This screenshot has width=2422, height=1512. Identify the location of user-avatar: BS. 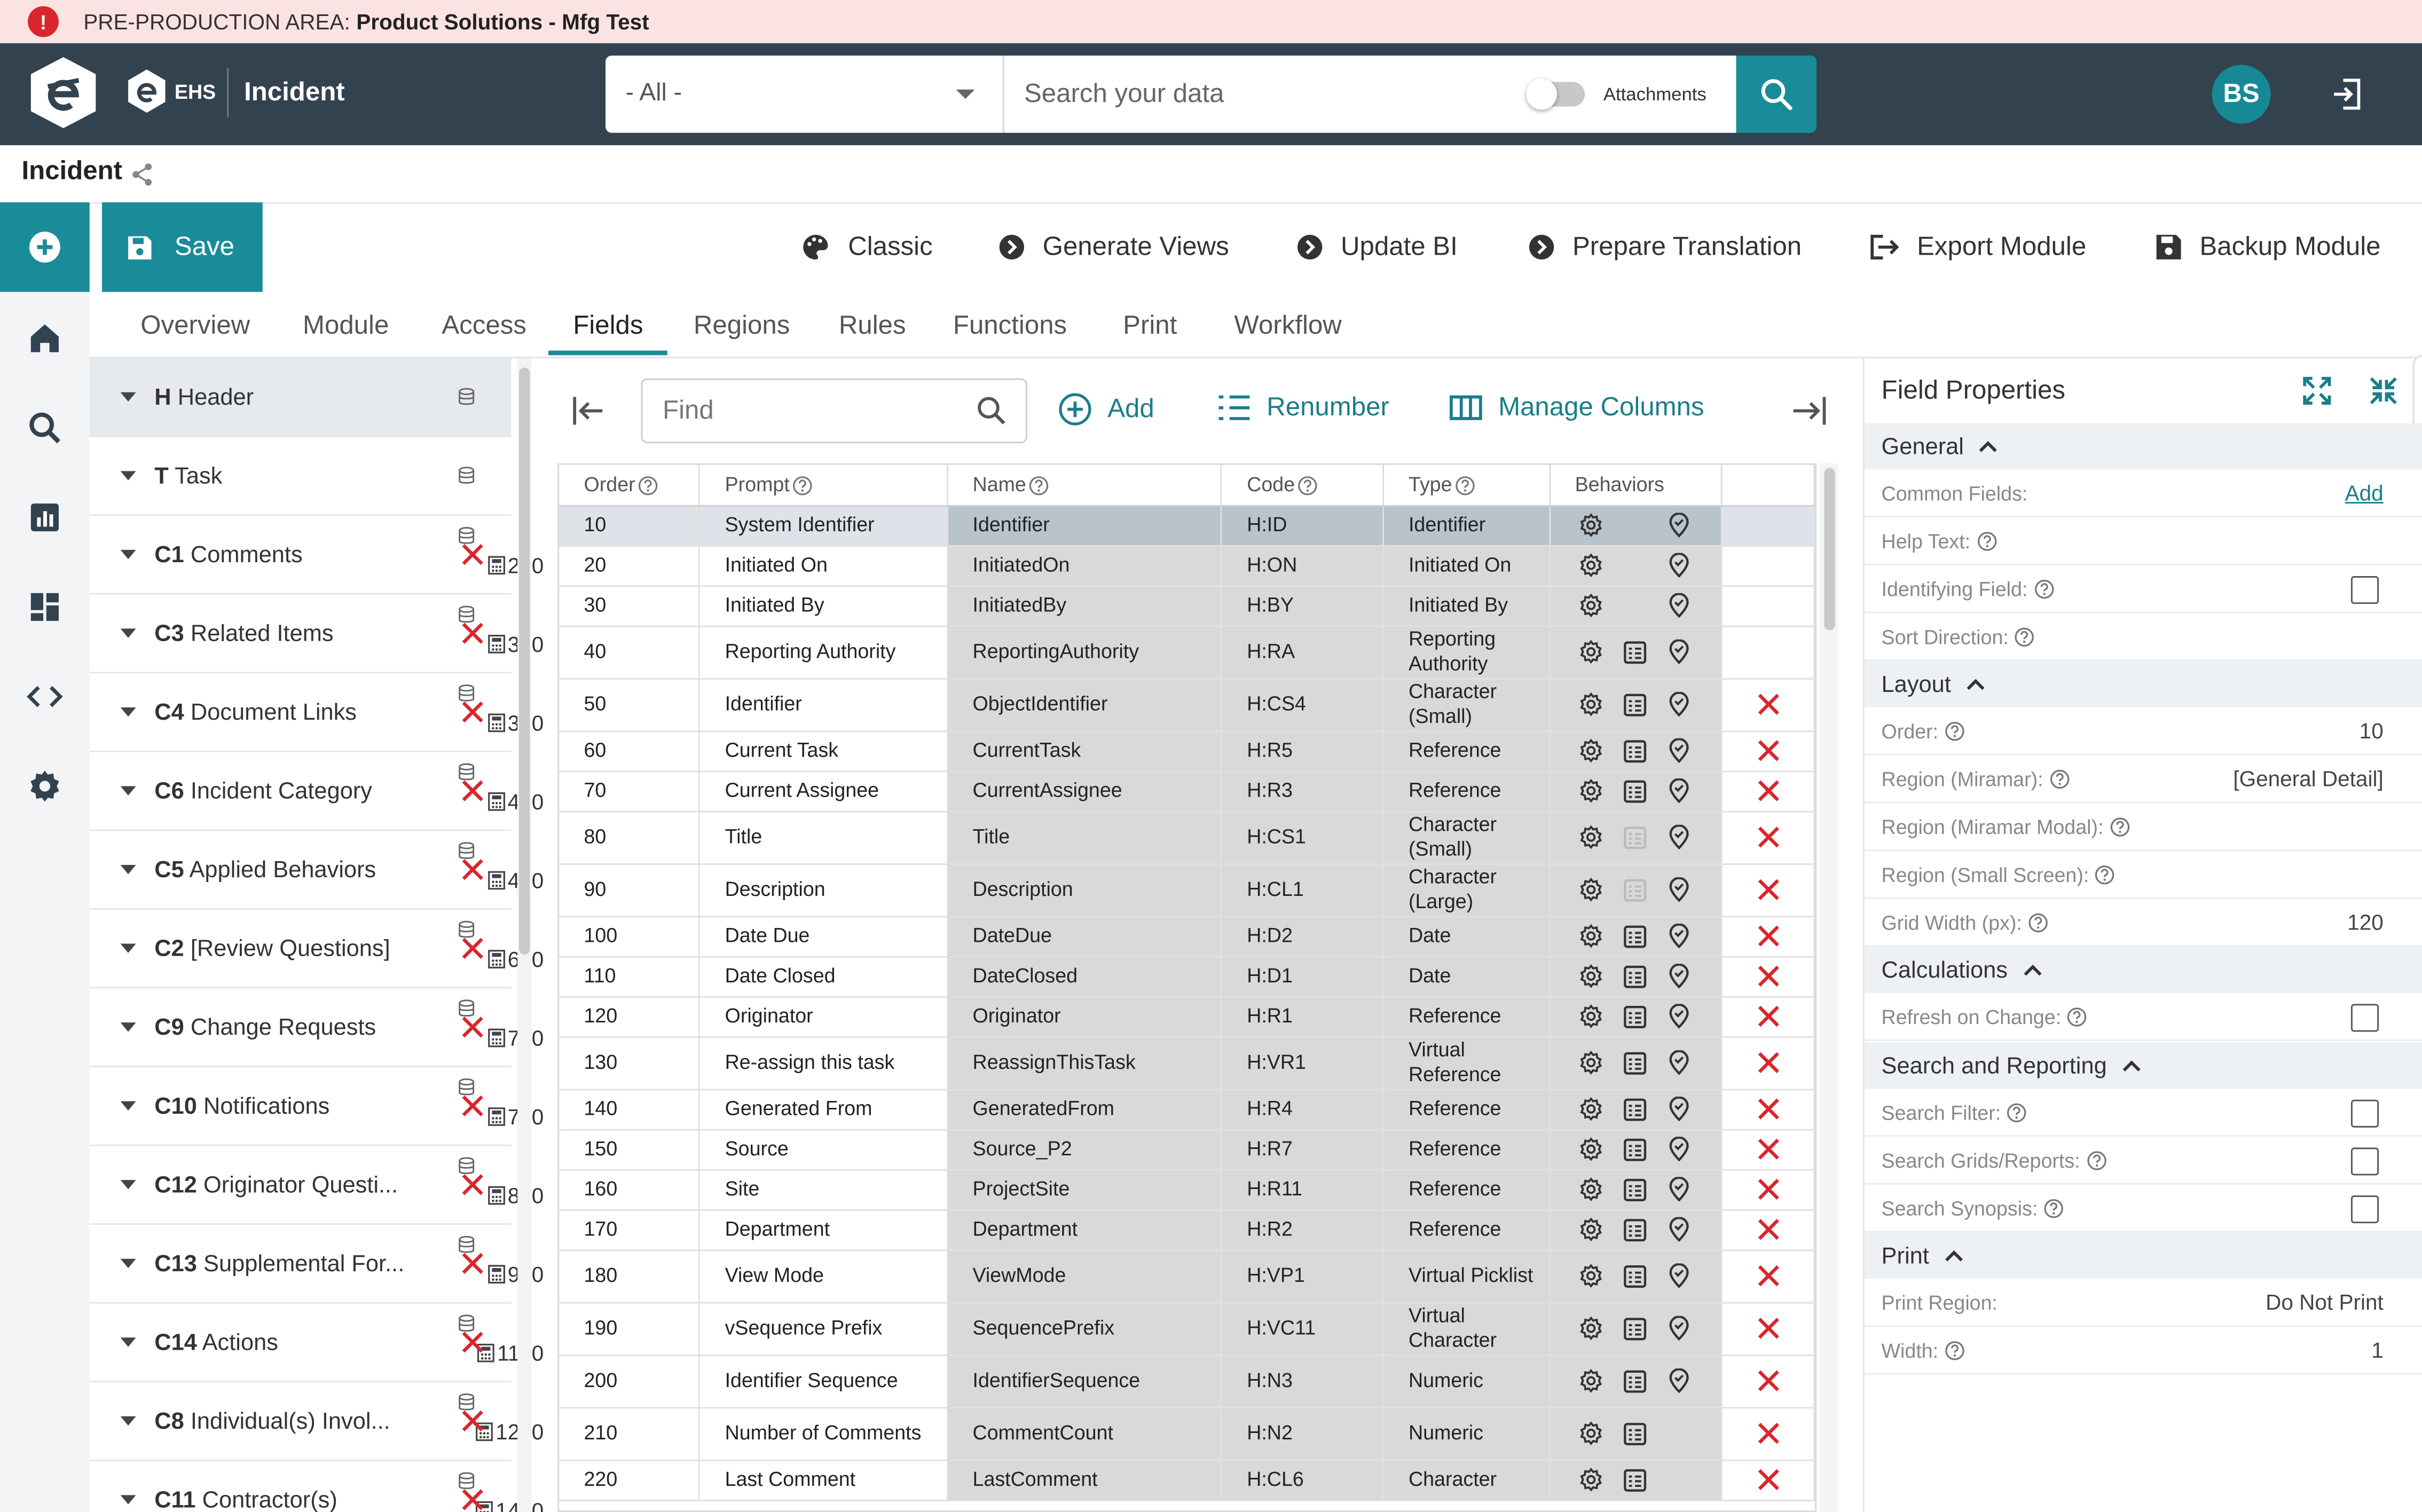
(2241, 94).